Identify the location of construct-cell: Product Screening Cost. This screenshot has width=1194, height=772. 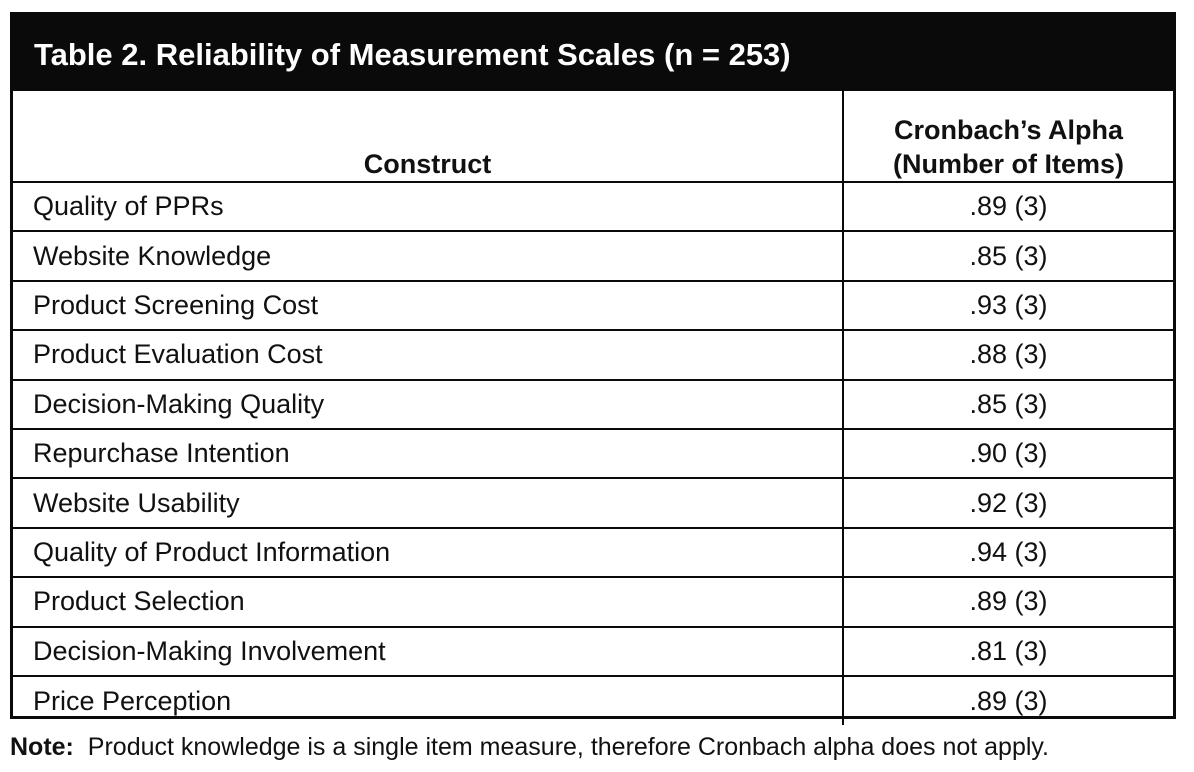
(428, 305).